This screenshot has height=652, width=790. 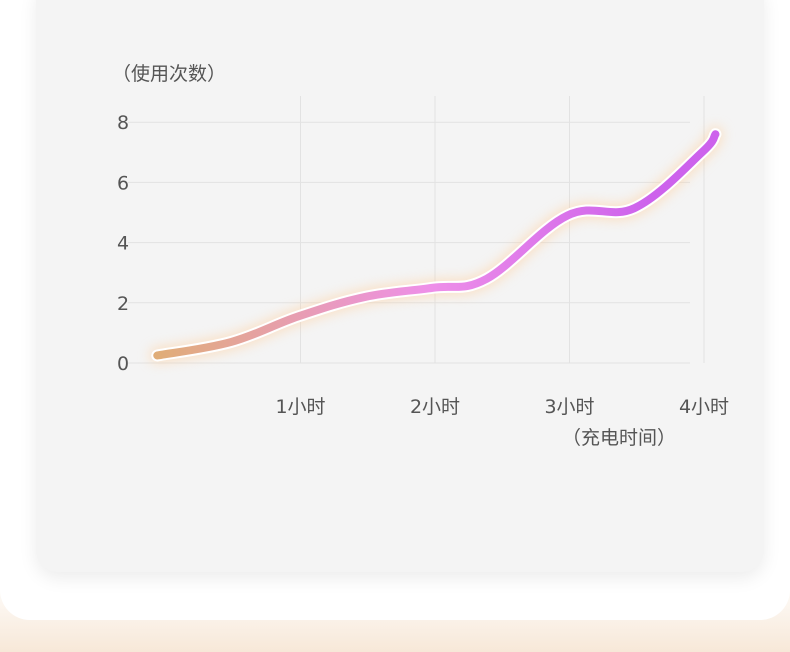 What do you see at coordinates (619, 438) in the screenshot?
I see `x-axis-label: （充电时间）` at bounding box center [619, 438].